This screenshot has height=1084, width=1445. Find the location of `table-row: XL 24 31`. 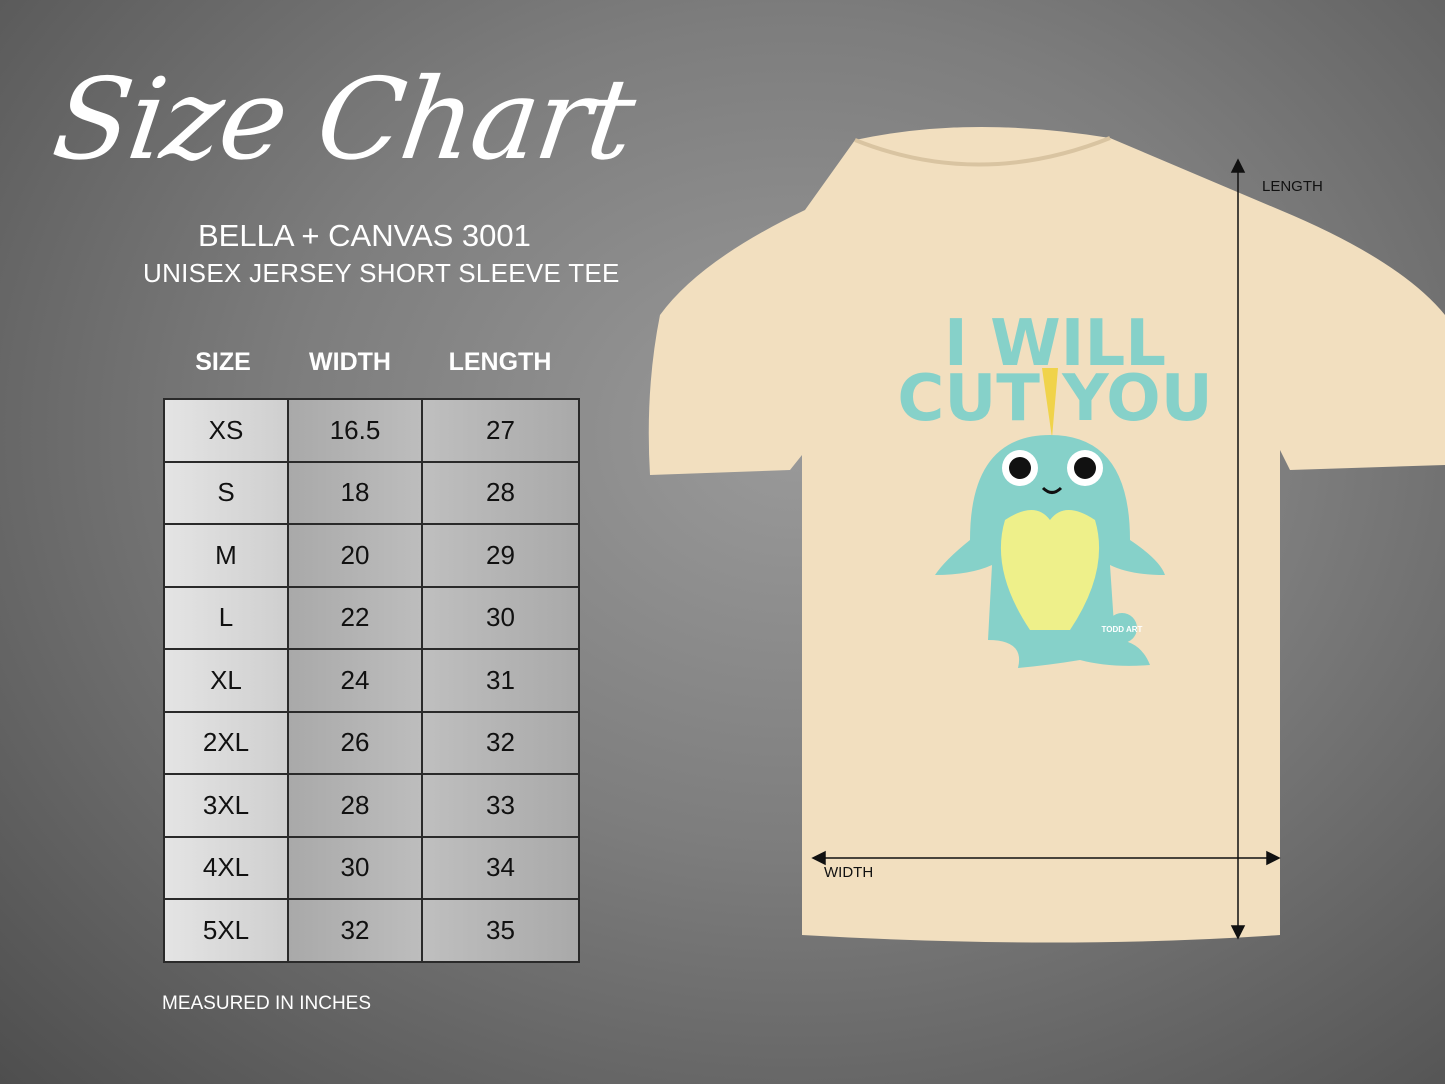

table-row: XL 24 31 is located at coordinates (371, 680).